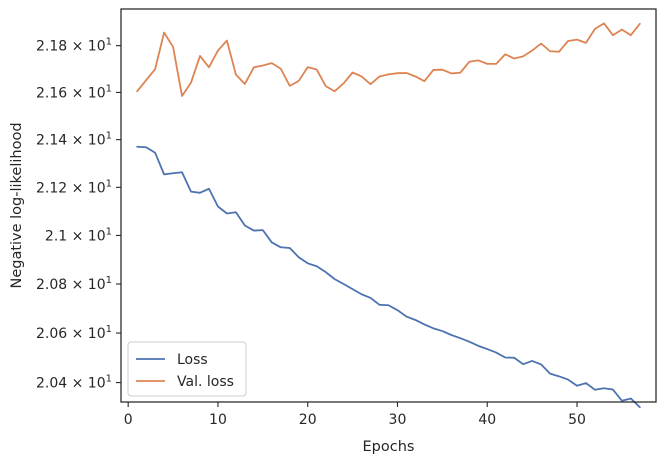 This screenshot has width=667, height=463. Describe the element at coordinates (398, 420) in the screenshot. I see `x-tick-label: 30` at that location.